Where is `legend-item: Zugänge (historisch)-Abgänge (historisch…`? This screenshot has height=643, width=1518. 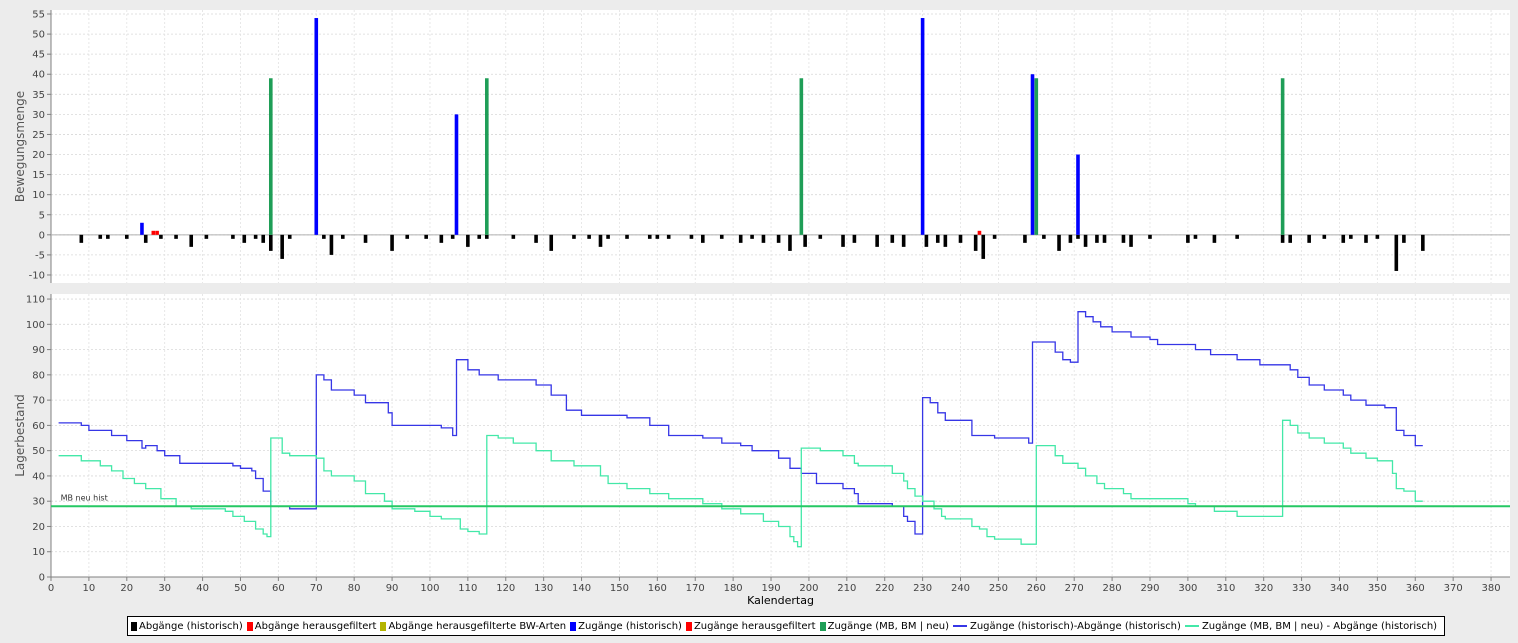 legend-item: Zugänge (historisch)-Abgänge (historisch… is located at coordinates (1066, 626).